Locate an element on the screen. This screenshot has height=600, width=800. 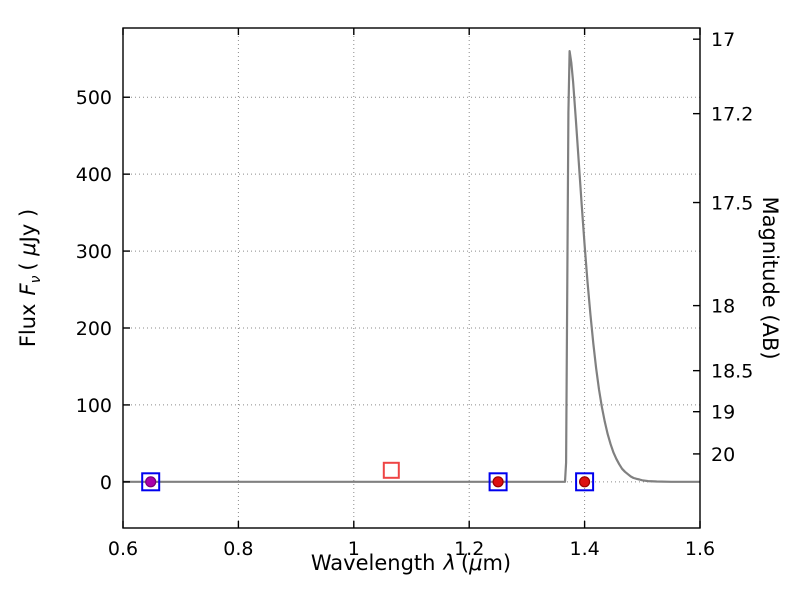
flux-symbol: F is located at coordinates (27, 289).